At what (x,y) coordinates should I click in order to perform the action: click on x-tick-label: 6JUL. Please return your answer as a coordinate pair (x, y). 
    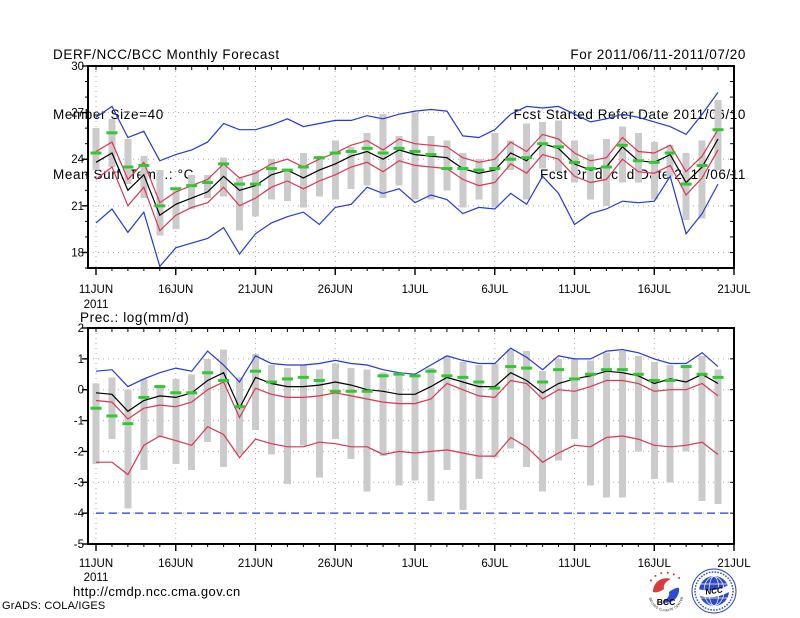
    Looking at the image, I should click on (494, 290).